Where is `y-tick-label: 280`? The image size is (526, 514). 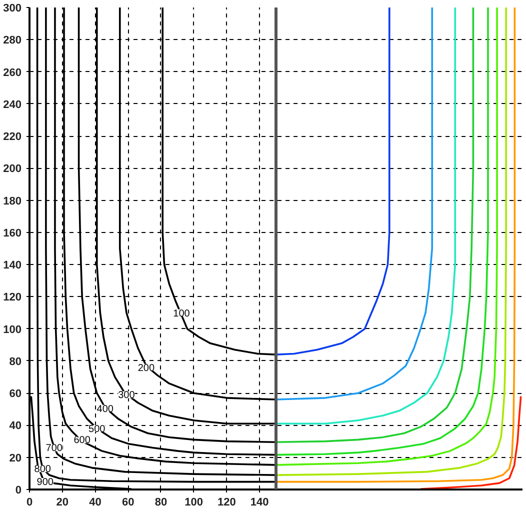
y-tick-label: 280 is located at coordinates (12, 40).